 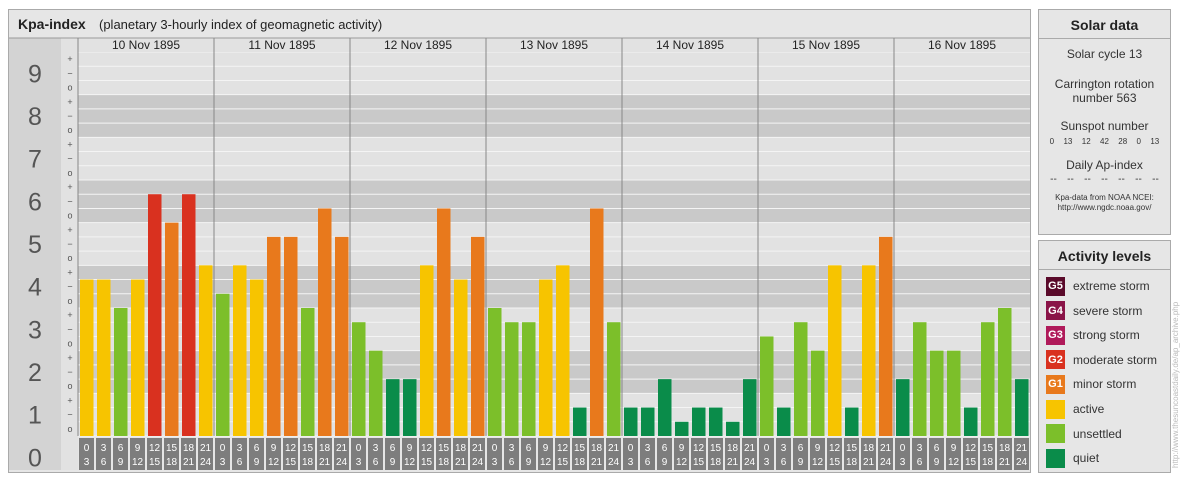 I want to click on interval-end-label: 9, so click(x=801, y=462).